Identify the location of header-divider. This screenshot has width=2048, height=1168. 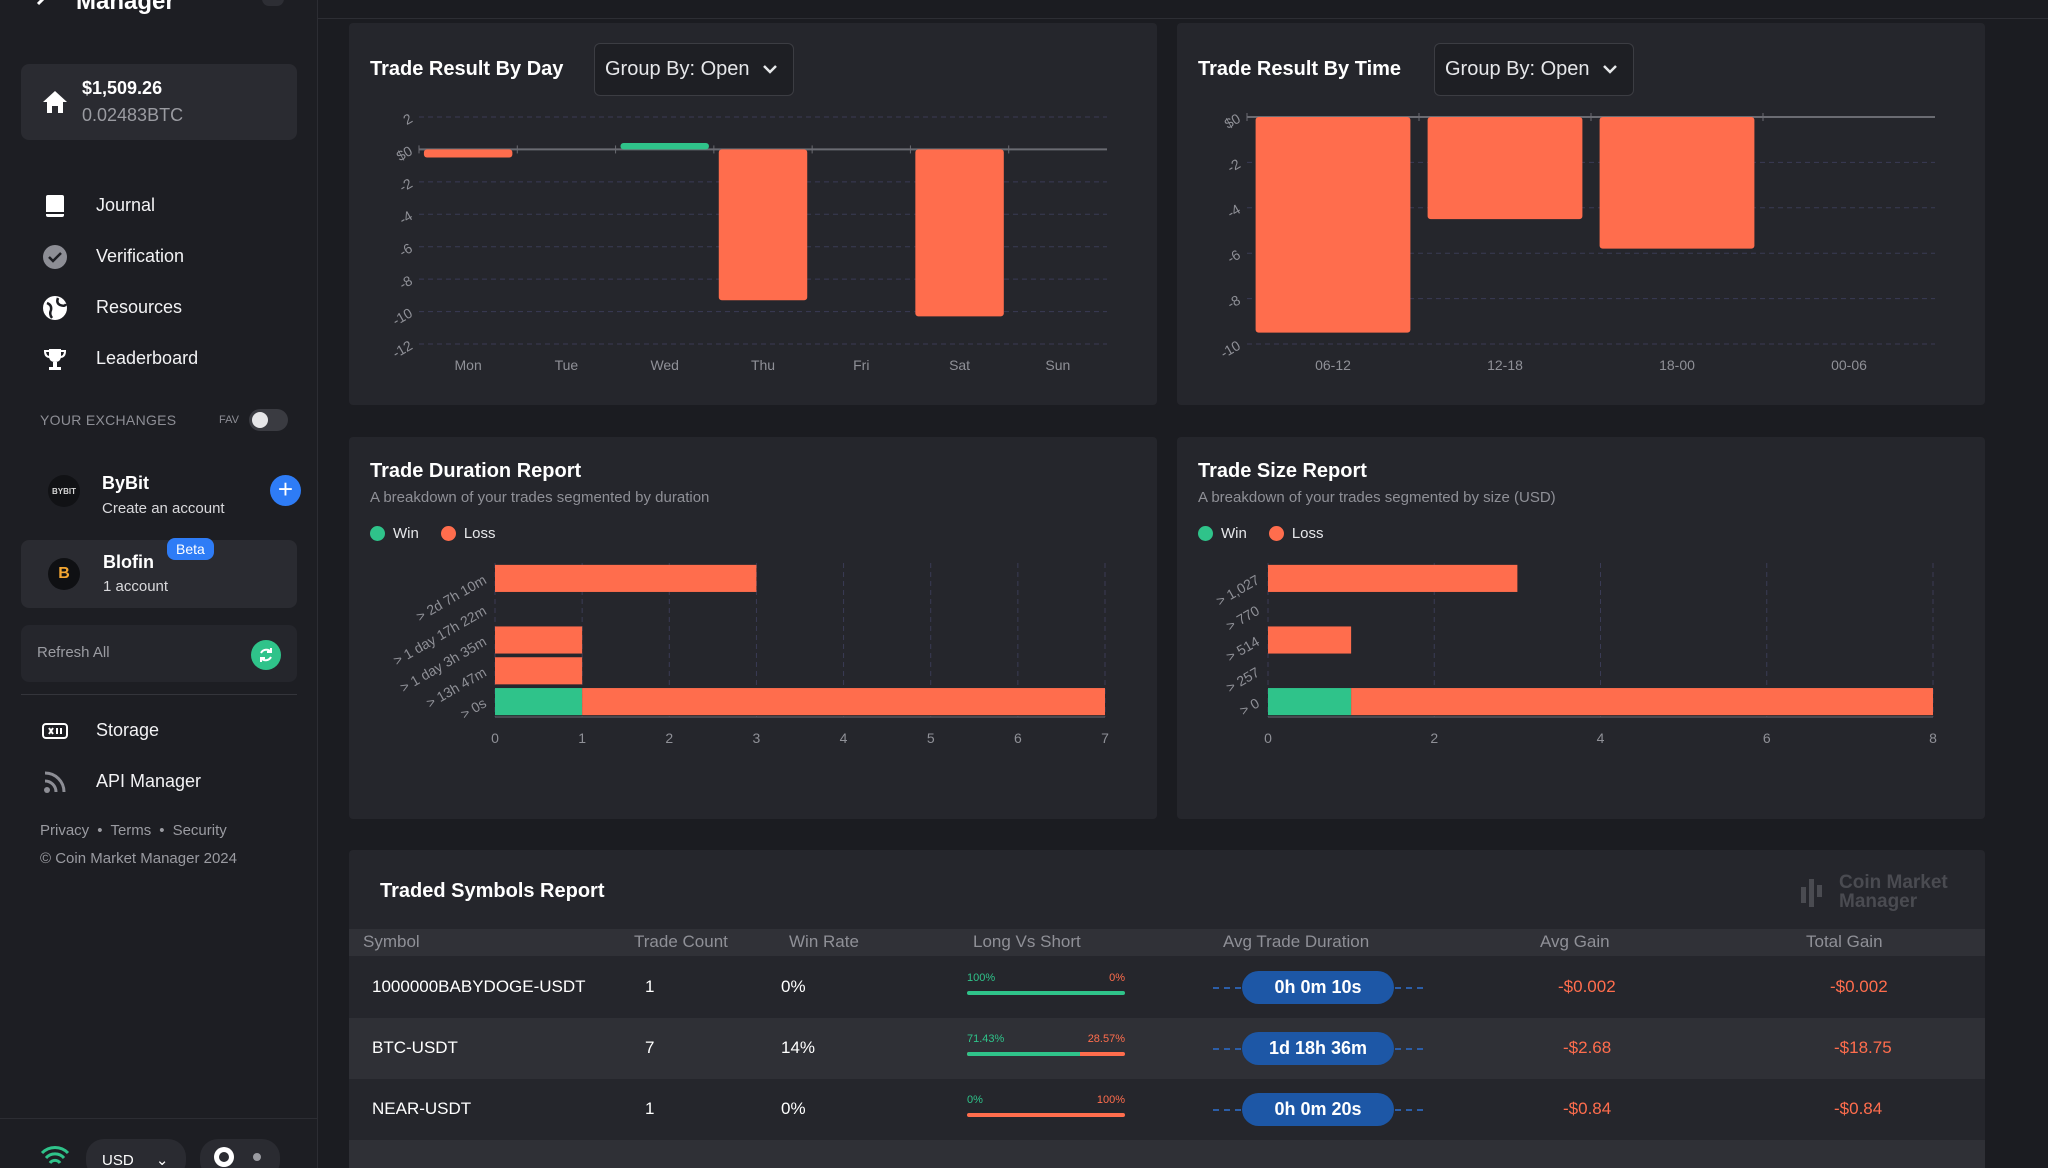
(1183, 18).